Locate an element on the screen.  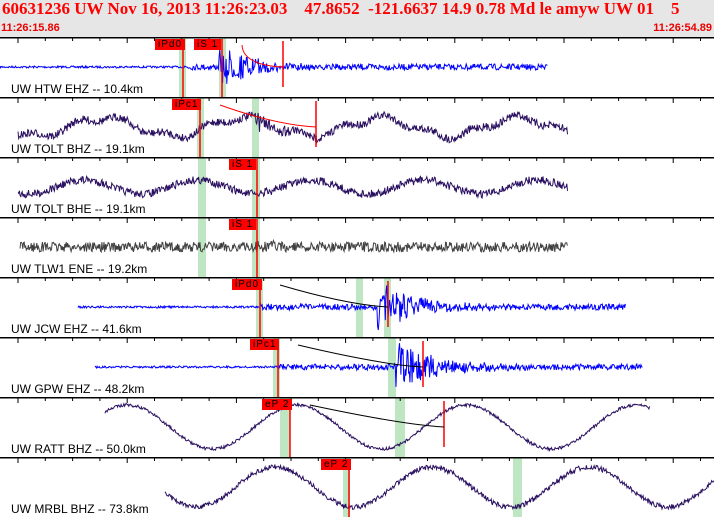
station-label: UW GPW EHZ -- 48.2km is located at coordinates (78, 389).